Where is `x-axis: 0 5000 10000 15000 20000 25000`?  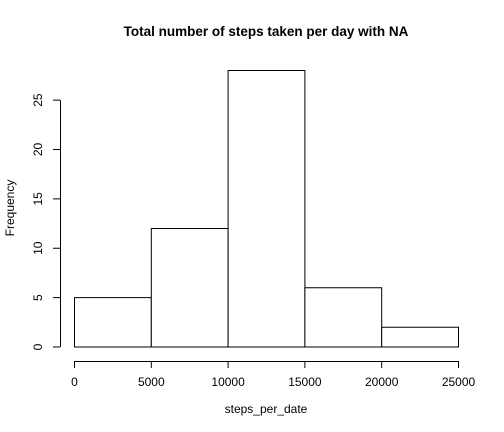 x-axis: 0 5000 10000 15000 20000 25000 is located at coordinates (273, 375).